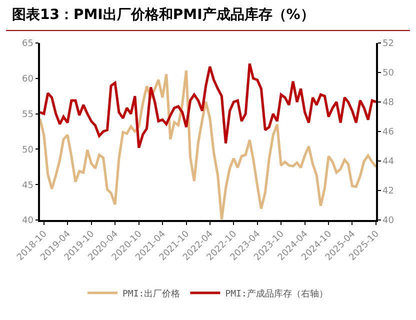 The image size is (416, 320). What do you see at coordinates (208, 15) in the screenshot?
I see `chart-title: 图表13：PMI出厂价格和PMI产成品库存（%）` at bounding box center [208, 15].